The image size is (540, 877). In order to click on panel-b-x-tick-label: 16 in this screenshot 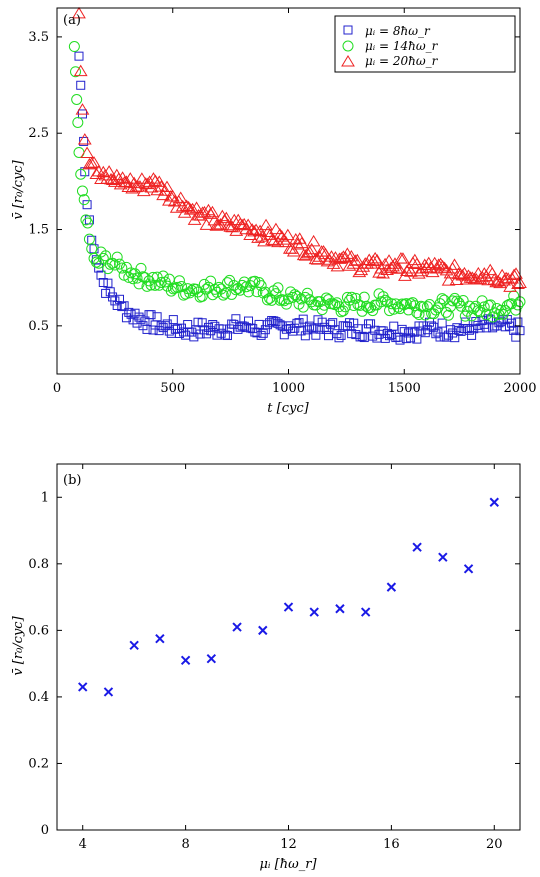, I will do `click(391, 844)`.